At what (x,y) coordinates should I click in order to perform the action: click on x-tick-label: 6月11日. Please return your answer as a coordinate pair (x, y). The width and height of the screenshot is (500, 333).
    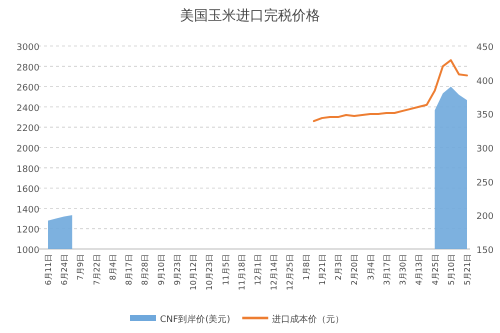
    Looking at the image, I should click on (48, 270).